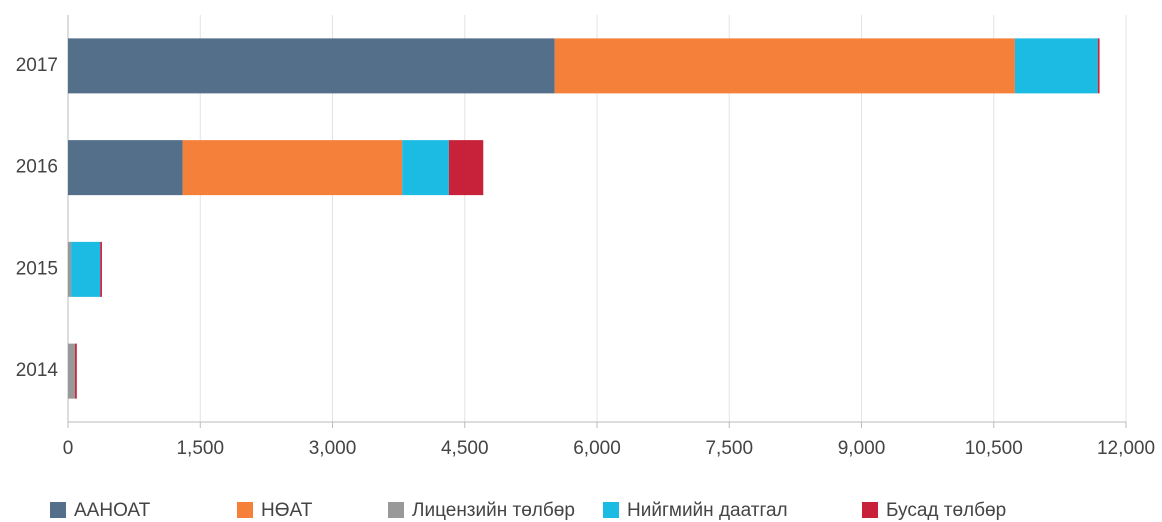  What do you see at coordinates (37, 370) in the screenshot?
I see `y-tick-label: 2014` at bounding box center [37, 370].